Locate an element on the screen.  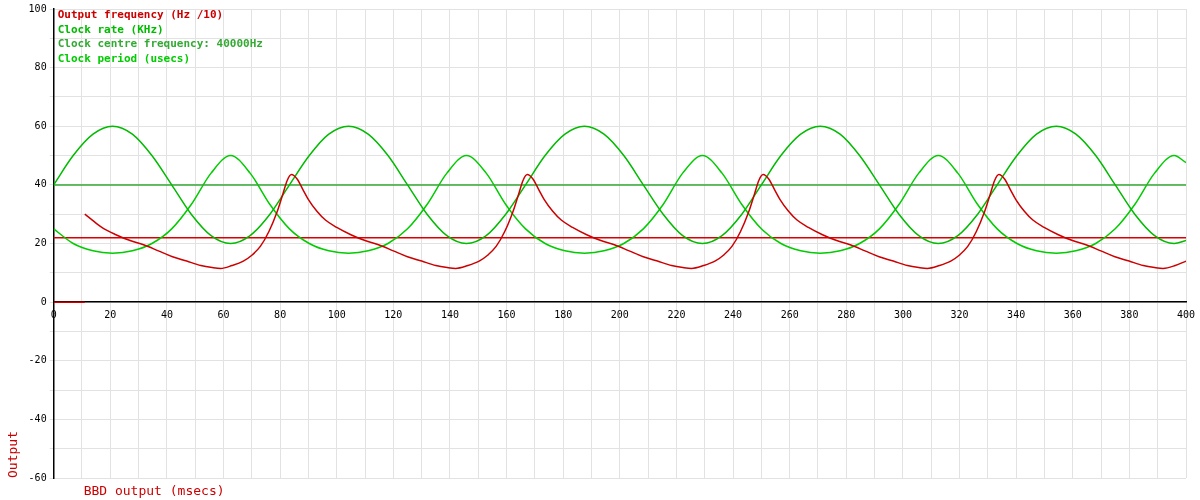
x-tick-label: 160 is located at coordinates (506, 314).